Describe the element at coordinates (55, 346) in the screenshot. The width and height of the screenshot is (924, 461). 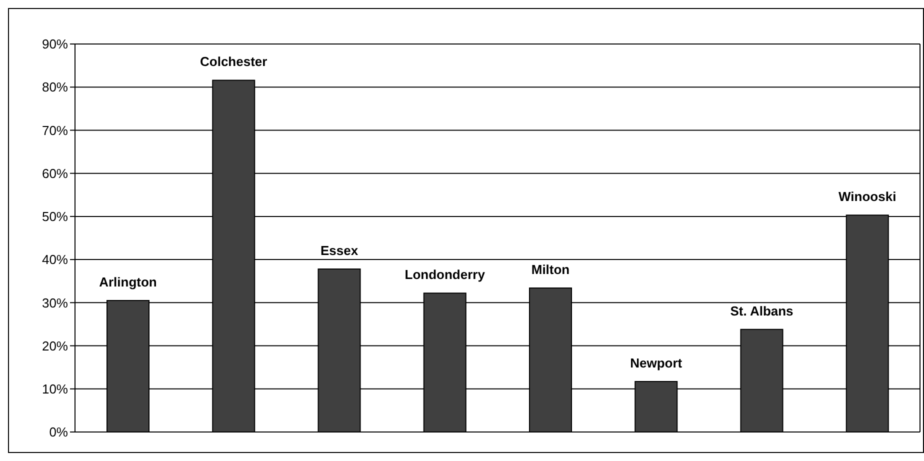
I see `y-tick-label: 20%` at that location.